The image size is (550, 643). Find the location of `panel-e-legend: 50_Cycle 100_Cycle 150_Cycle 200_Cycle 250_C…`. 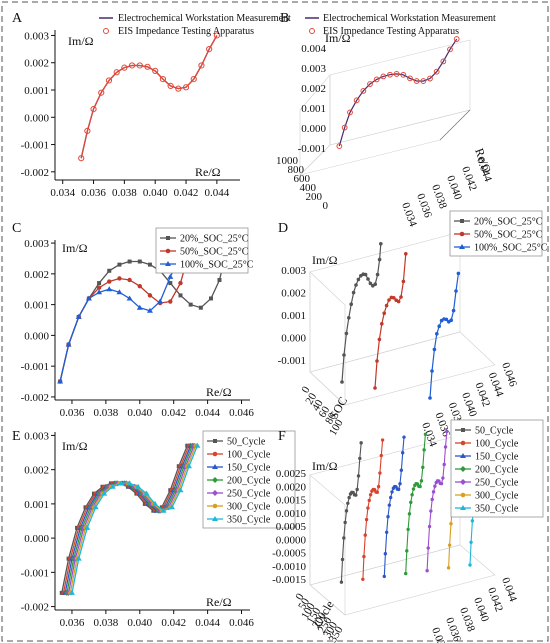

panel-e-legend: 50_Cycle 100_Cycle 150_Cycle 200_Cycle 250_C… is located at coordinates (249, 479).